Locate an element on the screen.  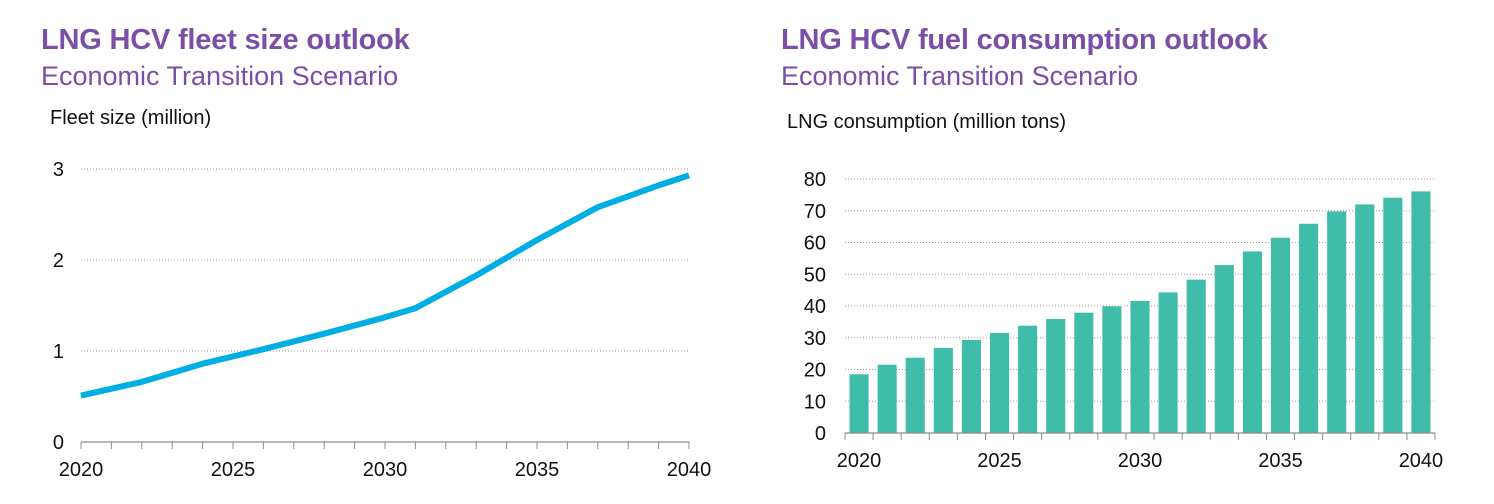
y-tick-label: 80 is located at coordinates (815, 180).